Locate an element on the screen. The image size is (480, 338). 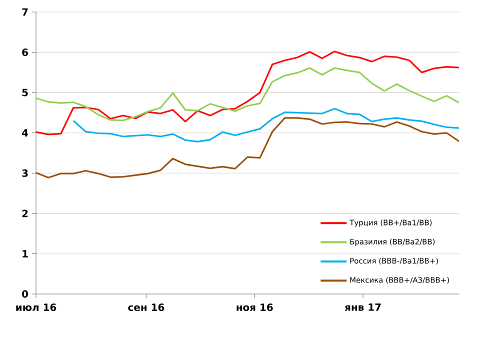
y-tick-label: 6 is located at coordinates (25, 52).